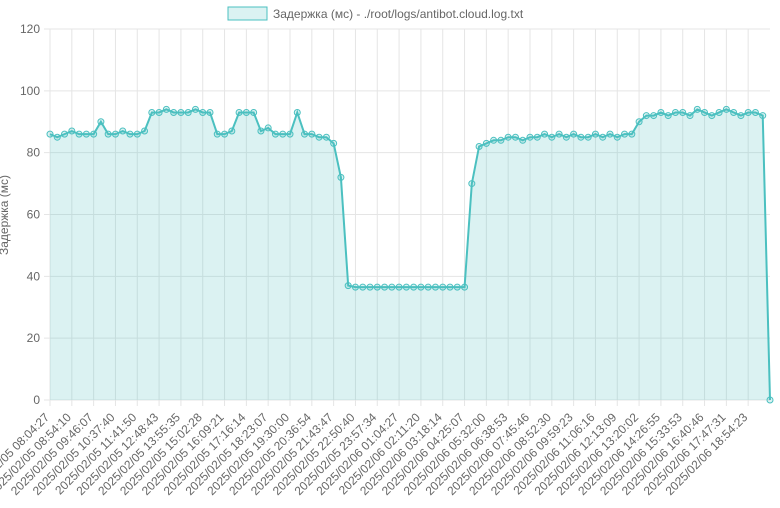  Describe the element at coordinates (34, 153) in the screenshot. I see `y-tick-label: 80` at that location.